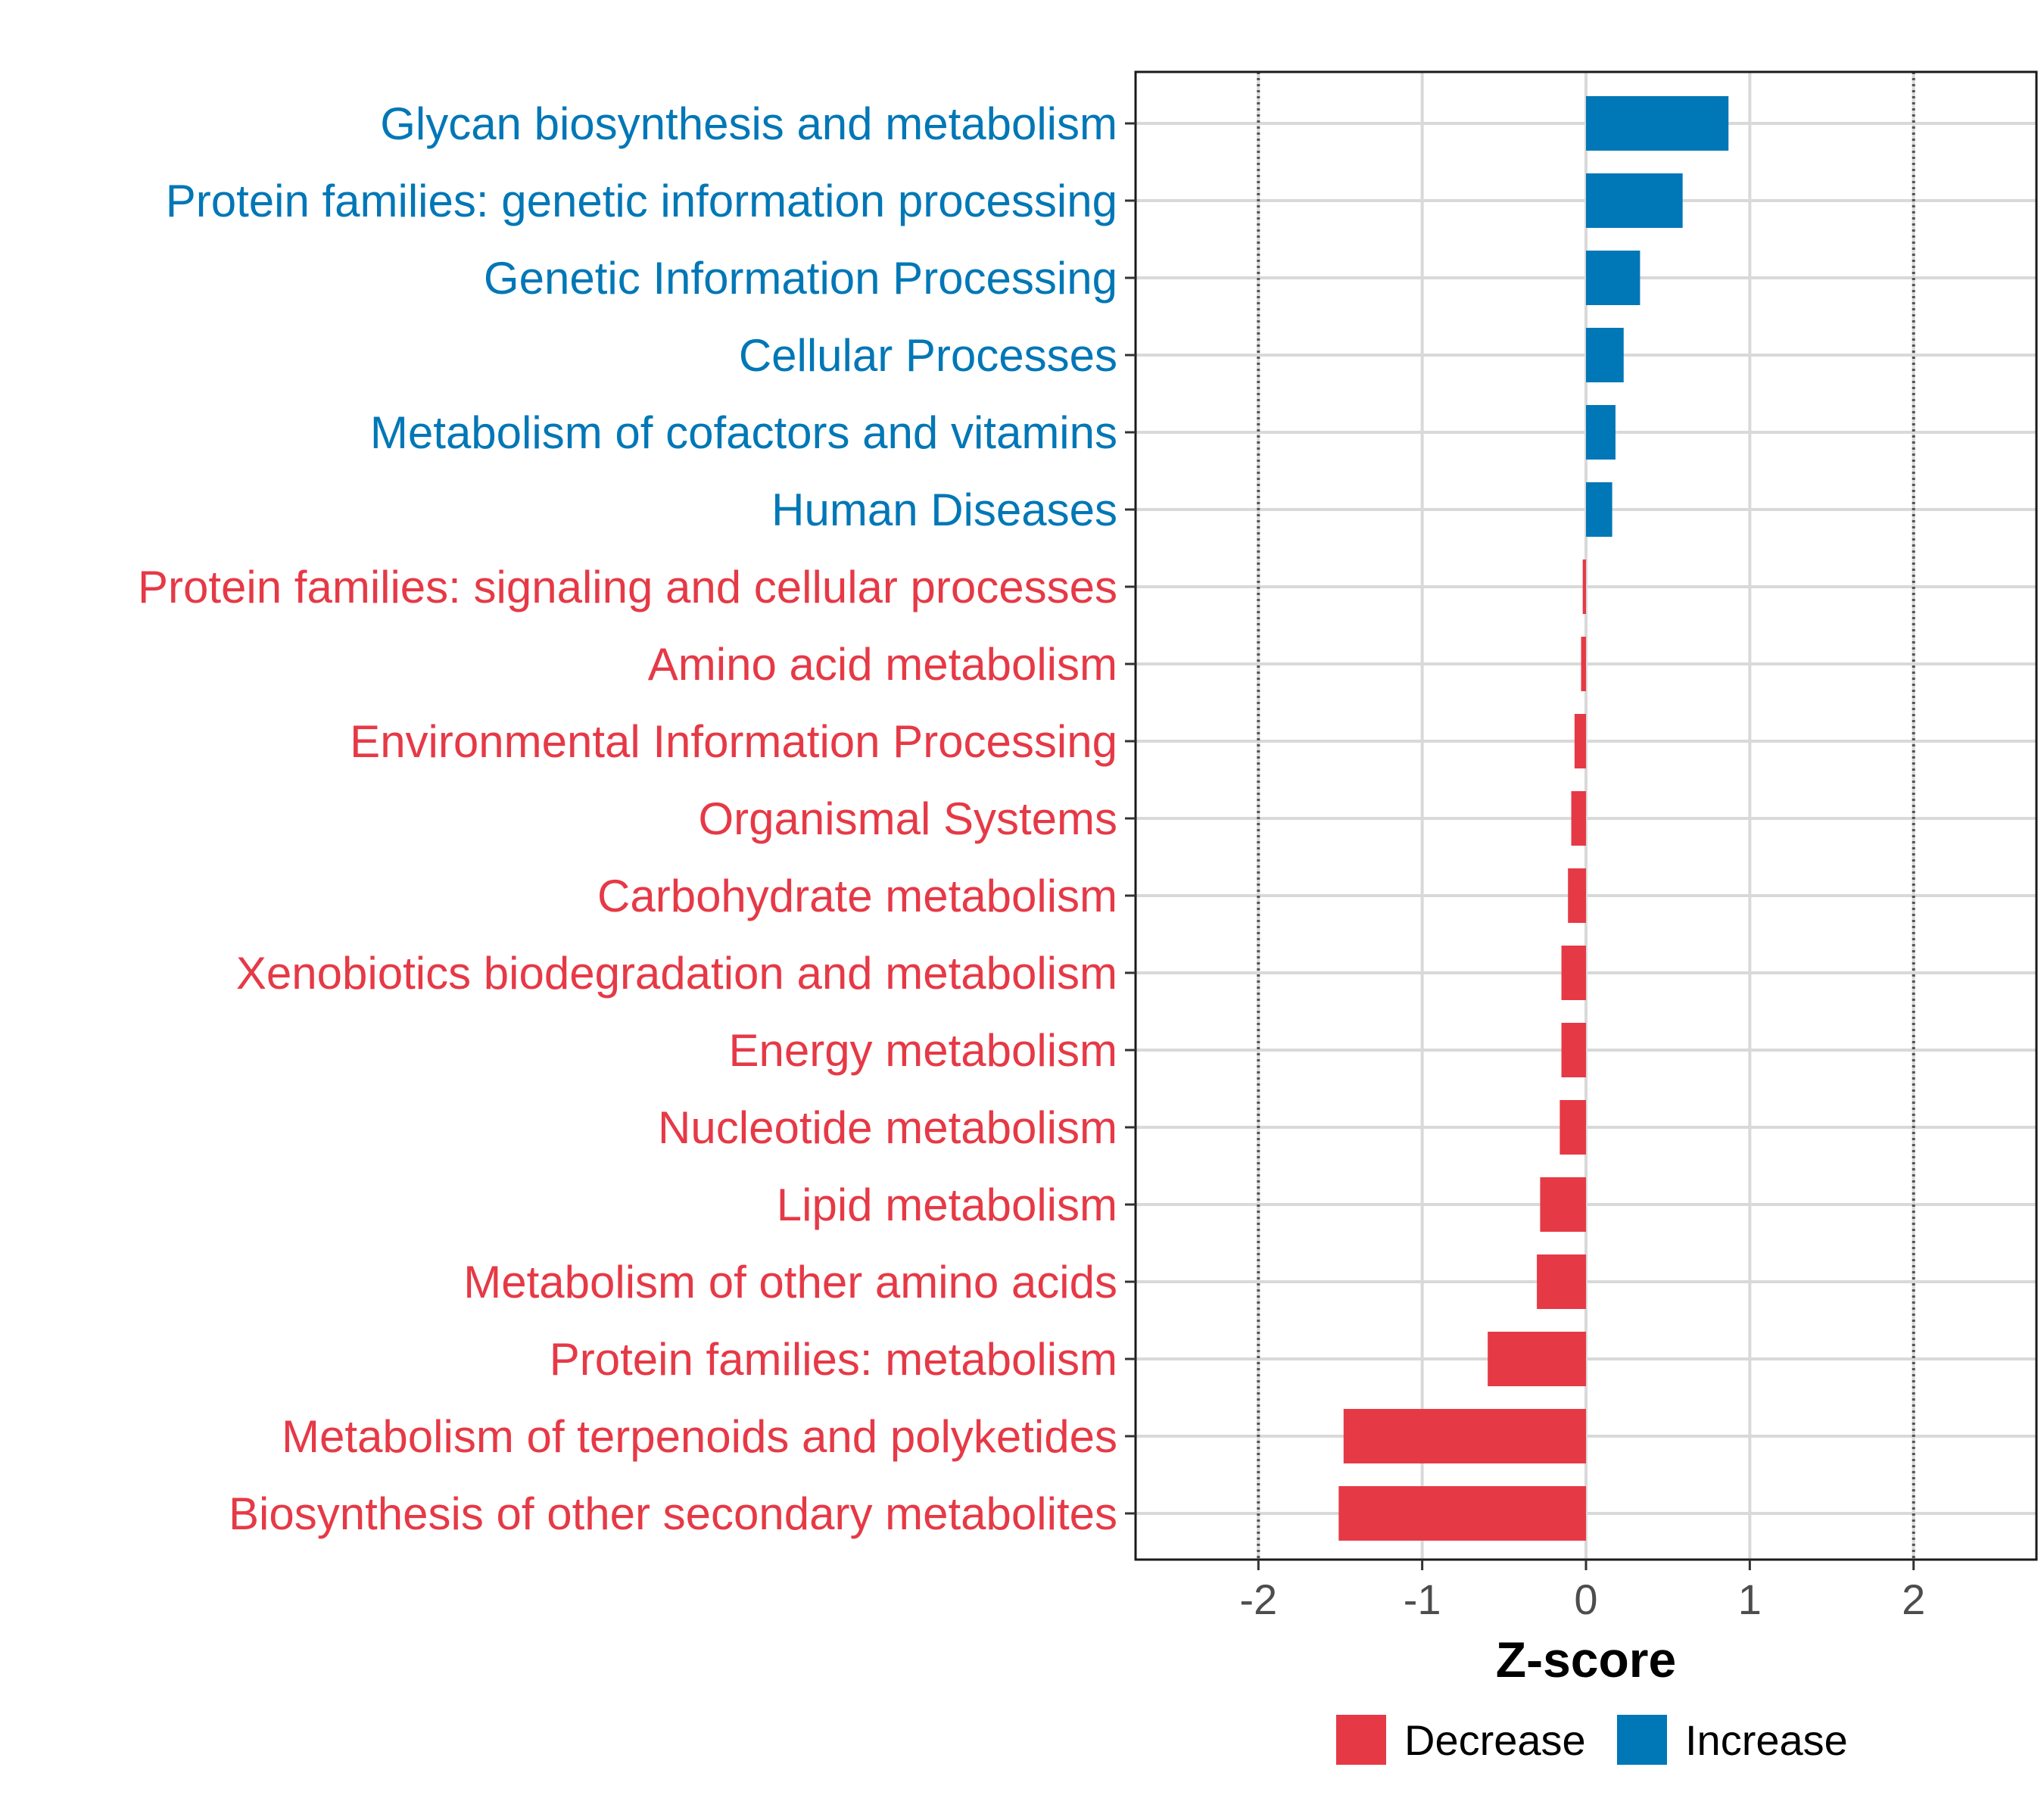  Describe the element at coordinates (928, 355) in the screenshot. I see `category-label: Cellular Processes` at that location.